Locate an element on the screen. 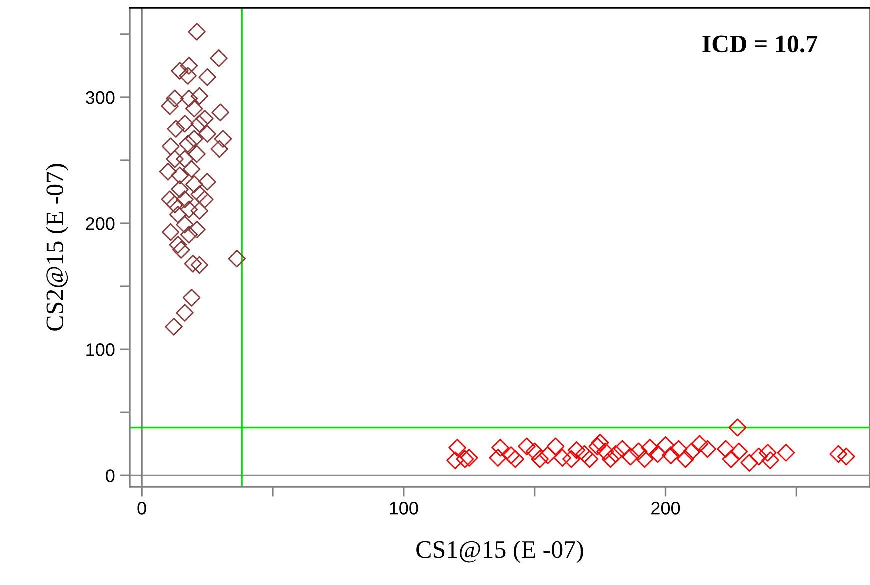  y-tick-label: 200 is located at coordinates (100, 223).